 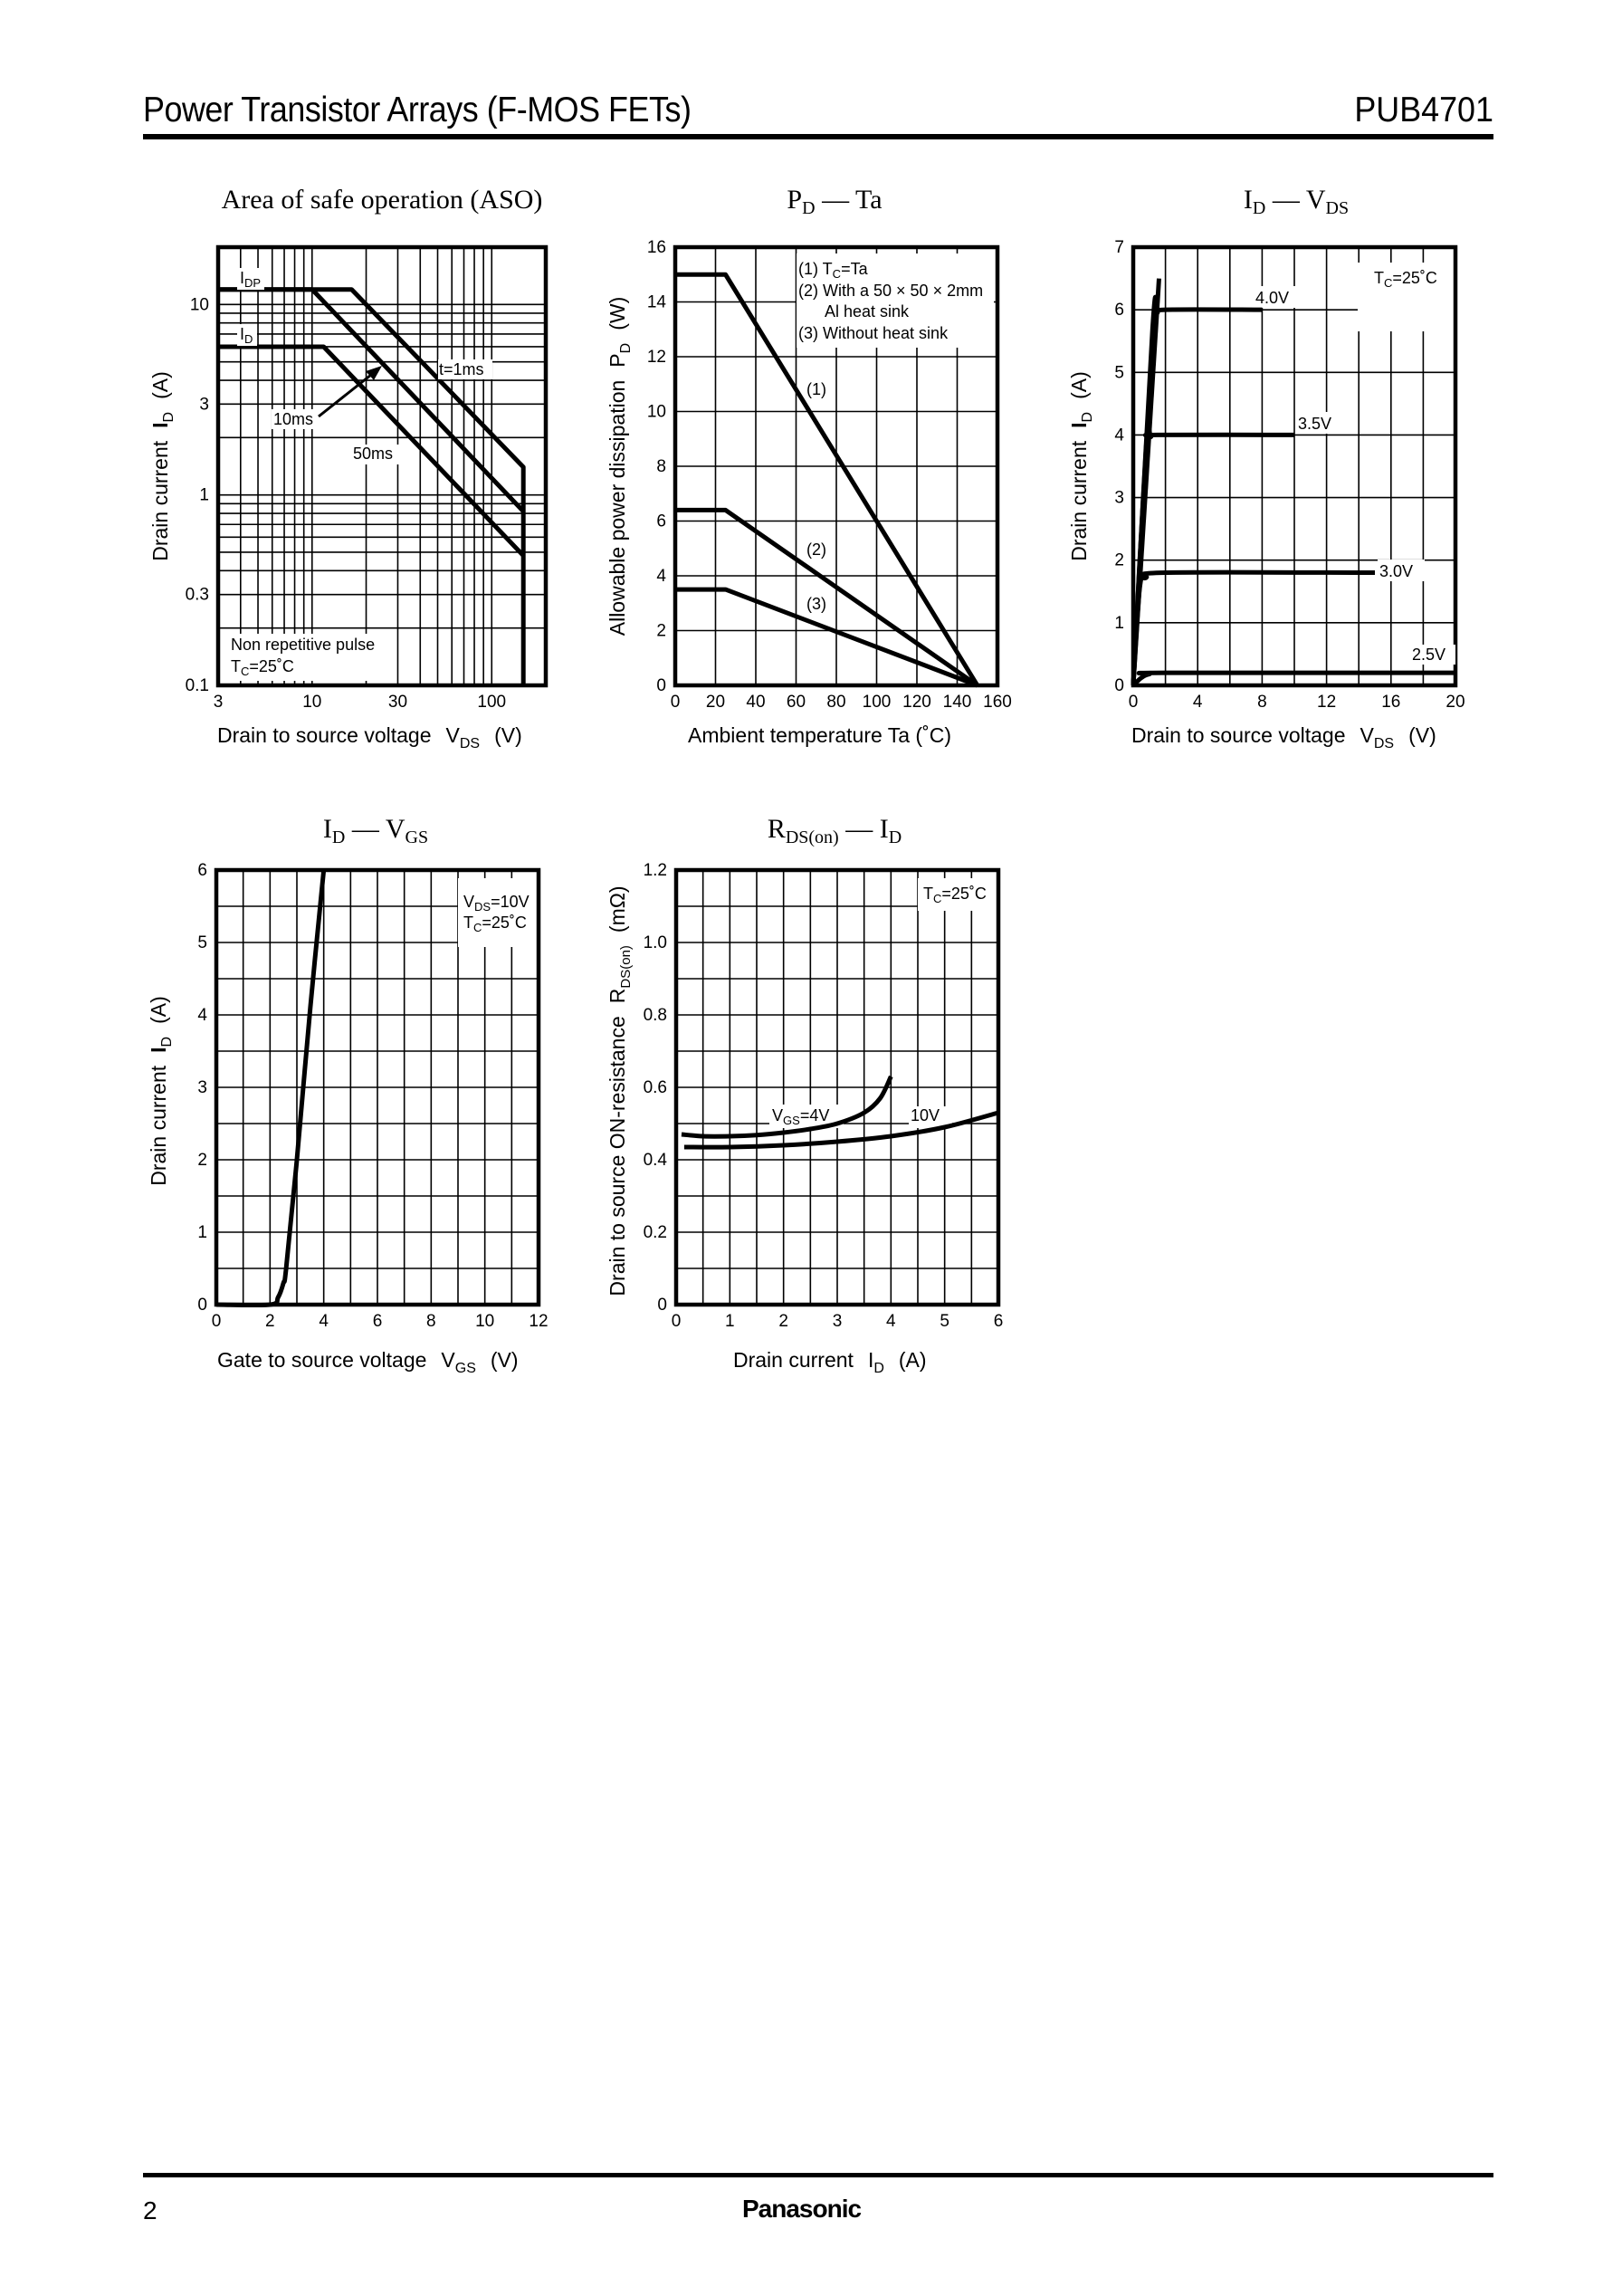 What do you see at coordinates (955, 895) in the screenshot?
I see `rds-tc-annotation: TC=25˚C` at bounding box center [955, 895].